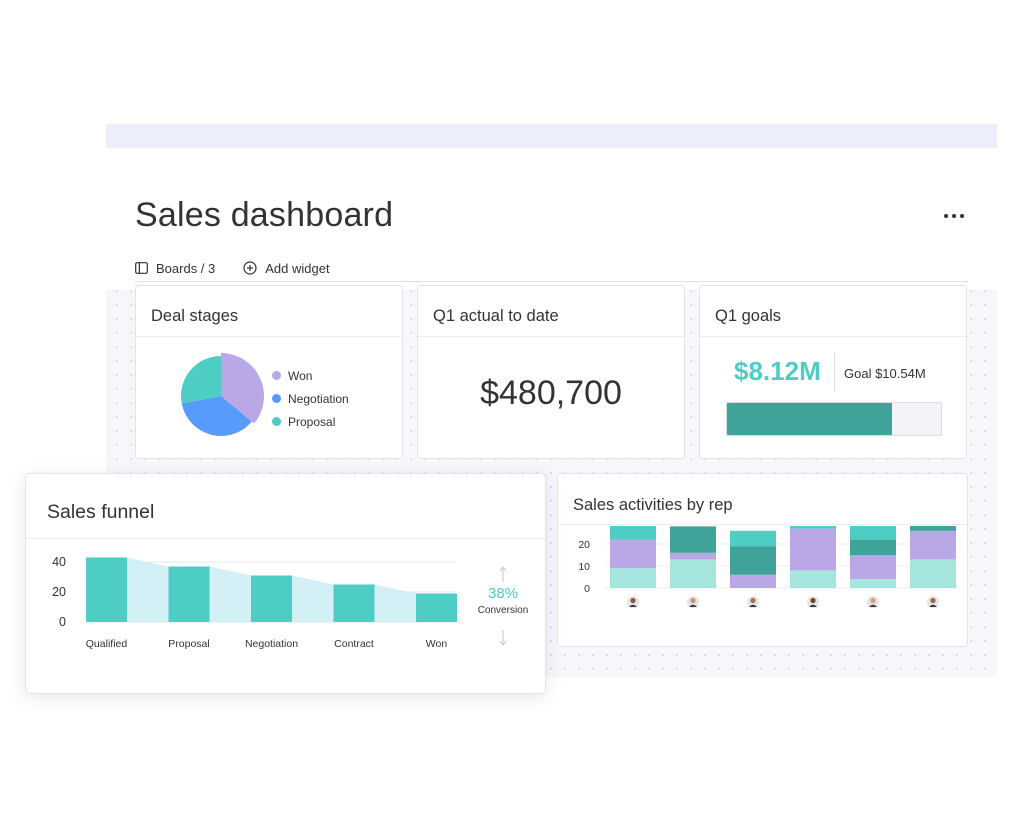  Describe the element at coordinates (809, 419) in the screenshot. I see `goal-progress-fill` at that location.